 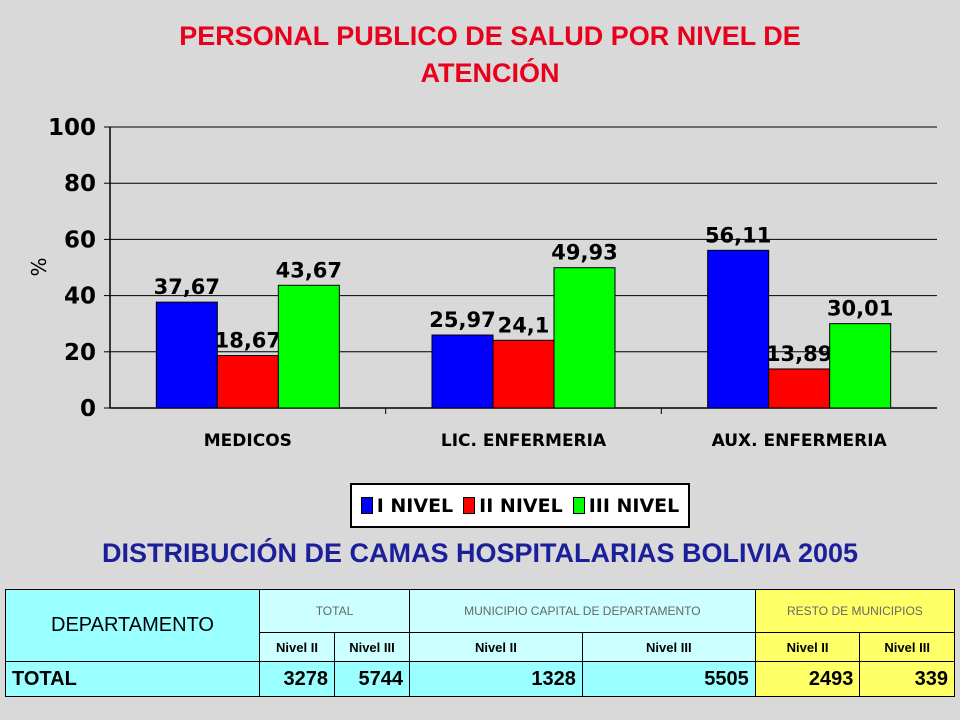 I want to click on legend-swatch-iii-nivel, so click(x=578, y=505).